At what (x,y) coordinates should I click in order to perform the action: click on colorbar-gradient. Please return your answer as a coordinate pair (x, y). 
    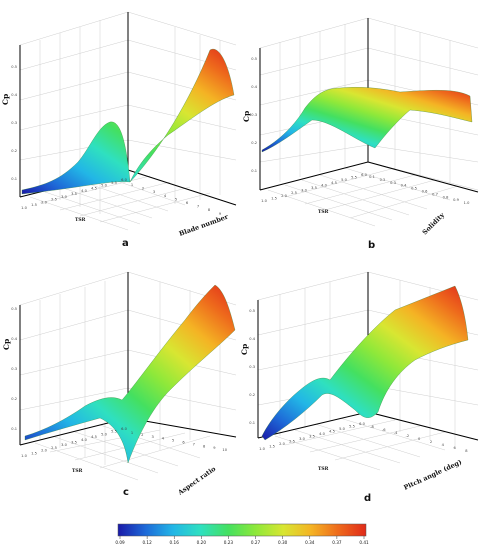
    Looking at the image, I should click on (242, 530).